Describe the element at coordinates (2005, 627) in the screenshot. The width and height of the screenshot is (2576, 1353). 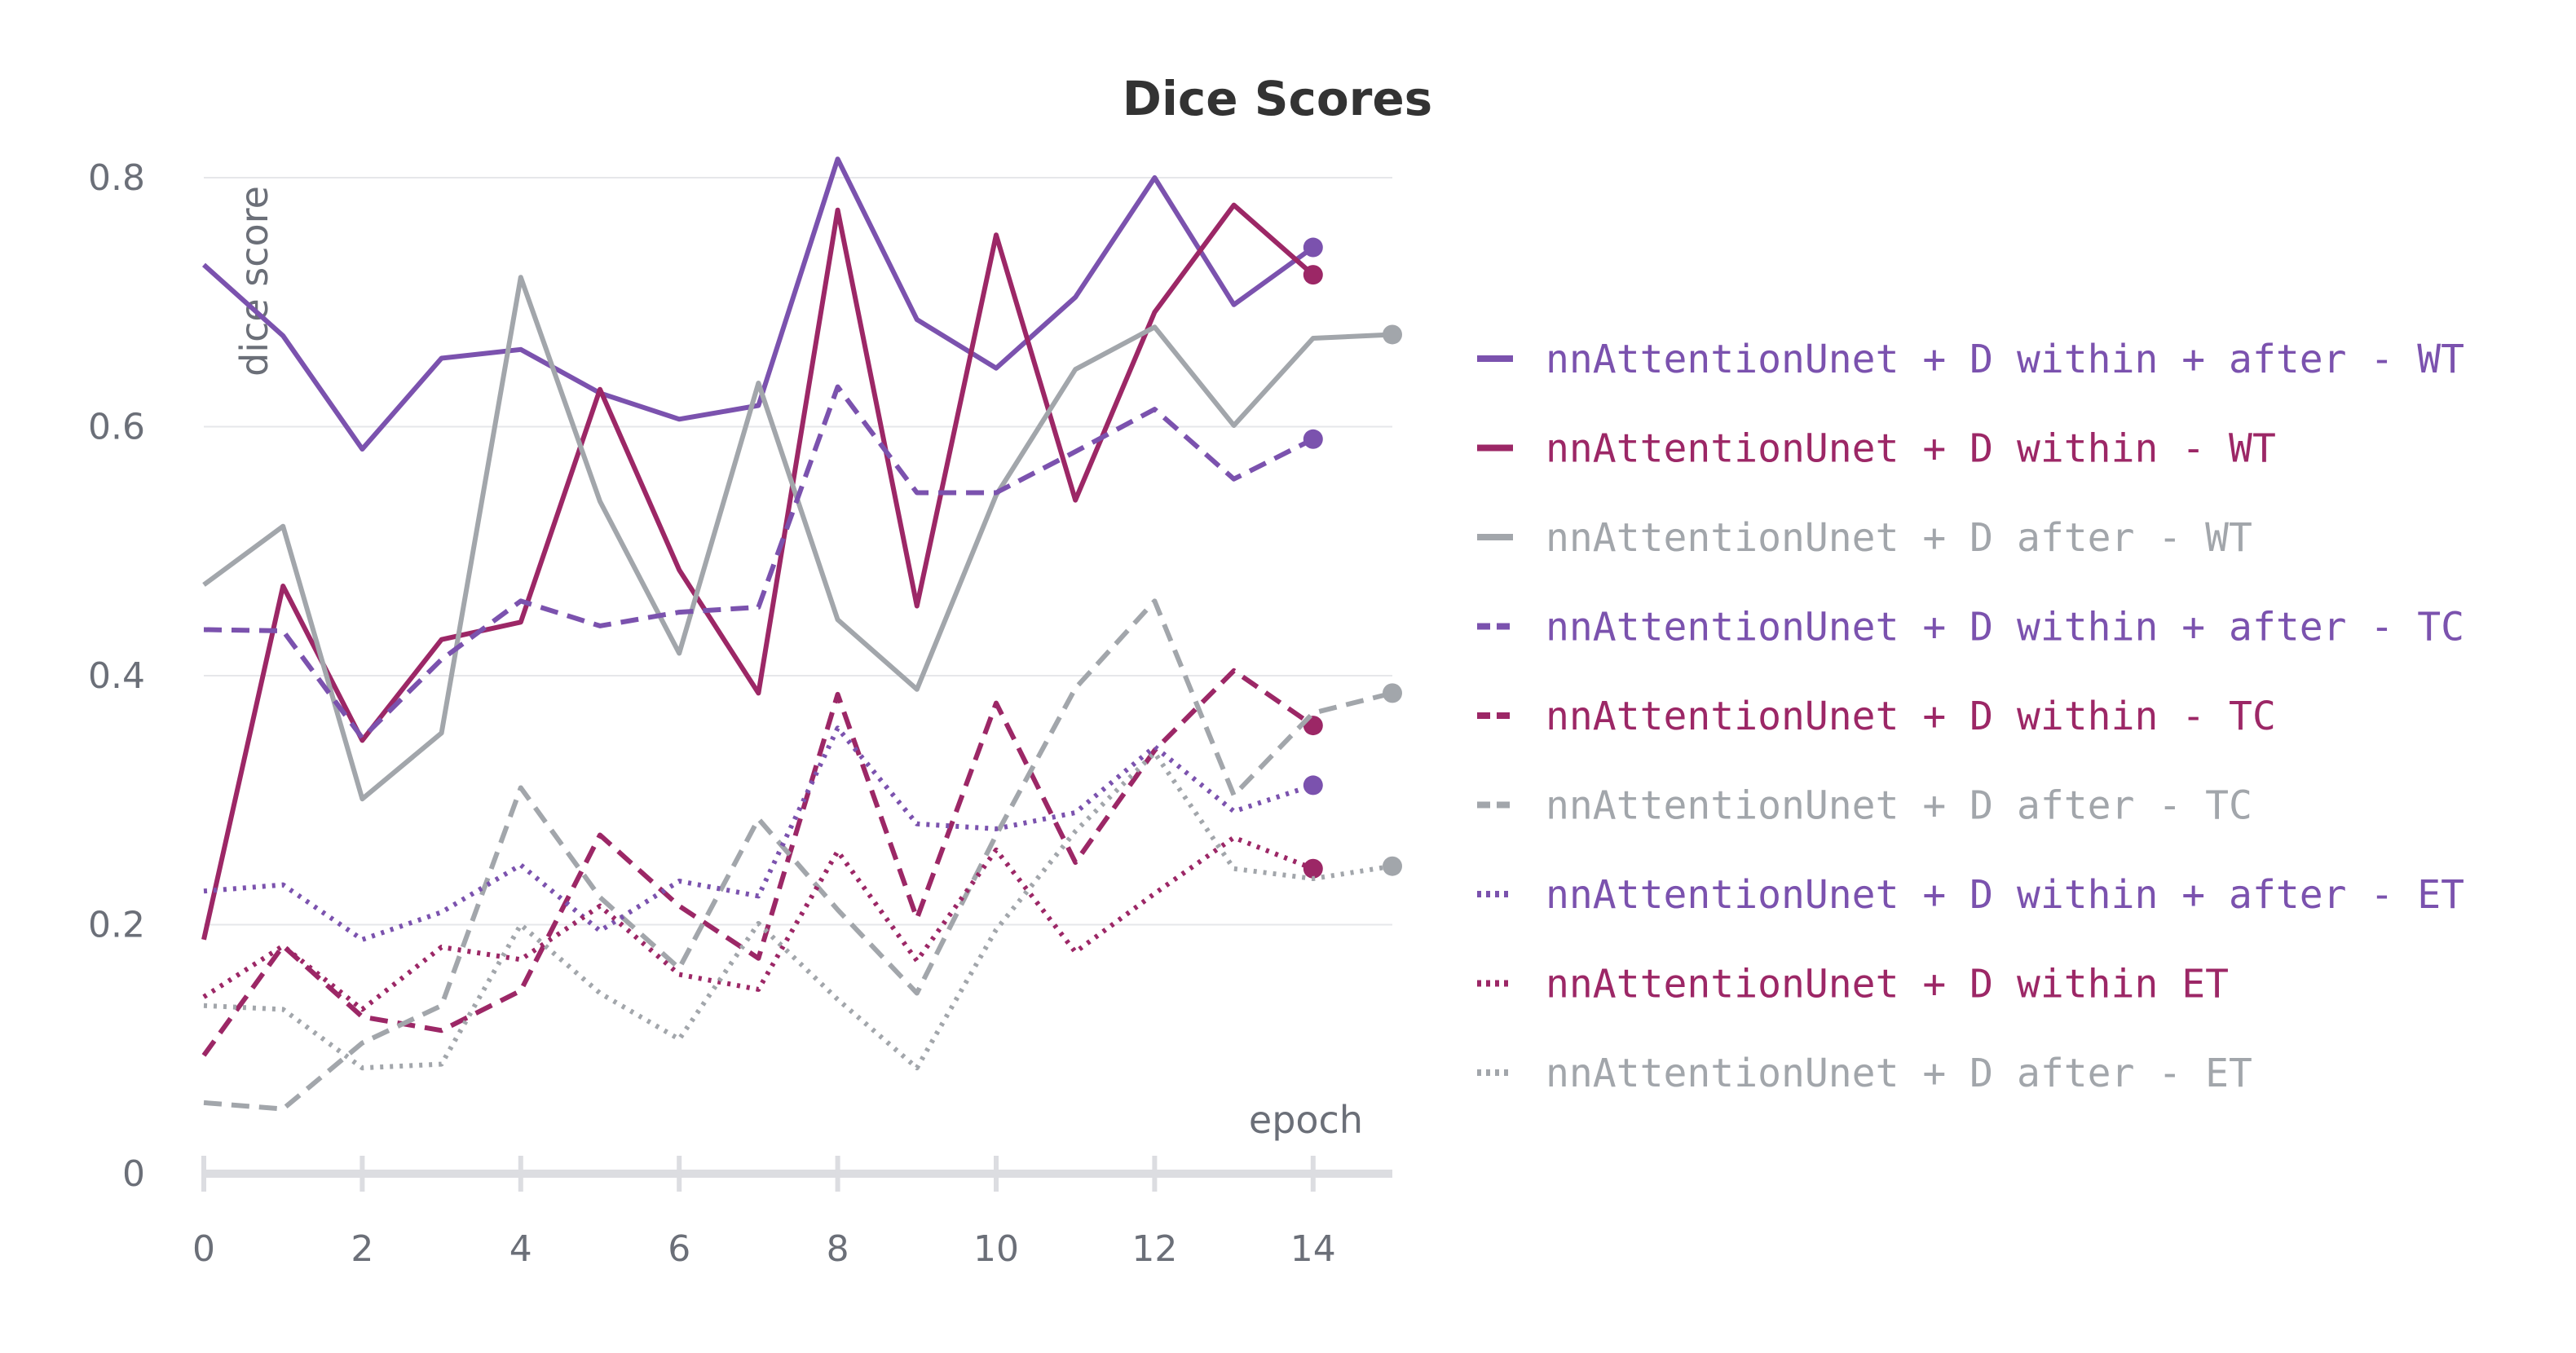
I see `legend-entry: nnAttentionUnet + D within + after - TC` at that location.